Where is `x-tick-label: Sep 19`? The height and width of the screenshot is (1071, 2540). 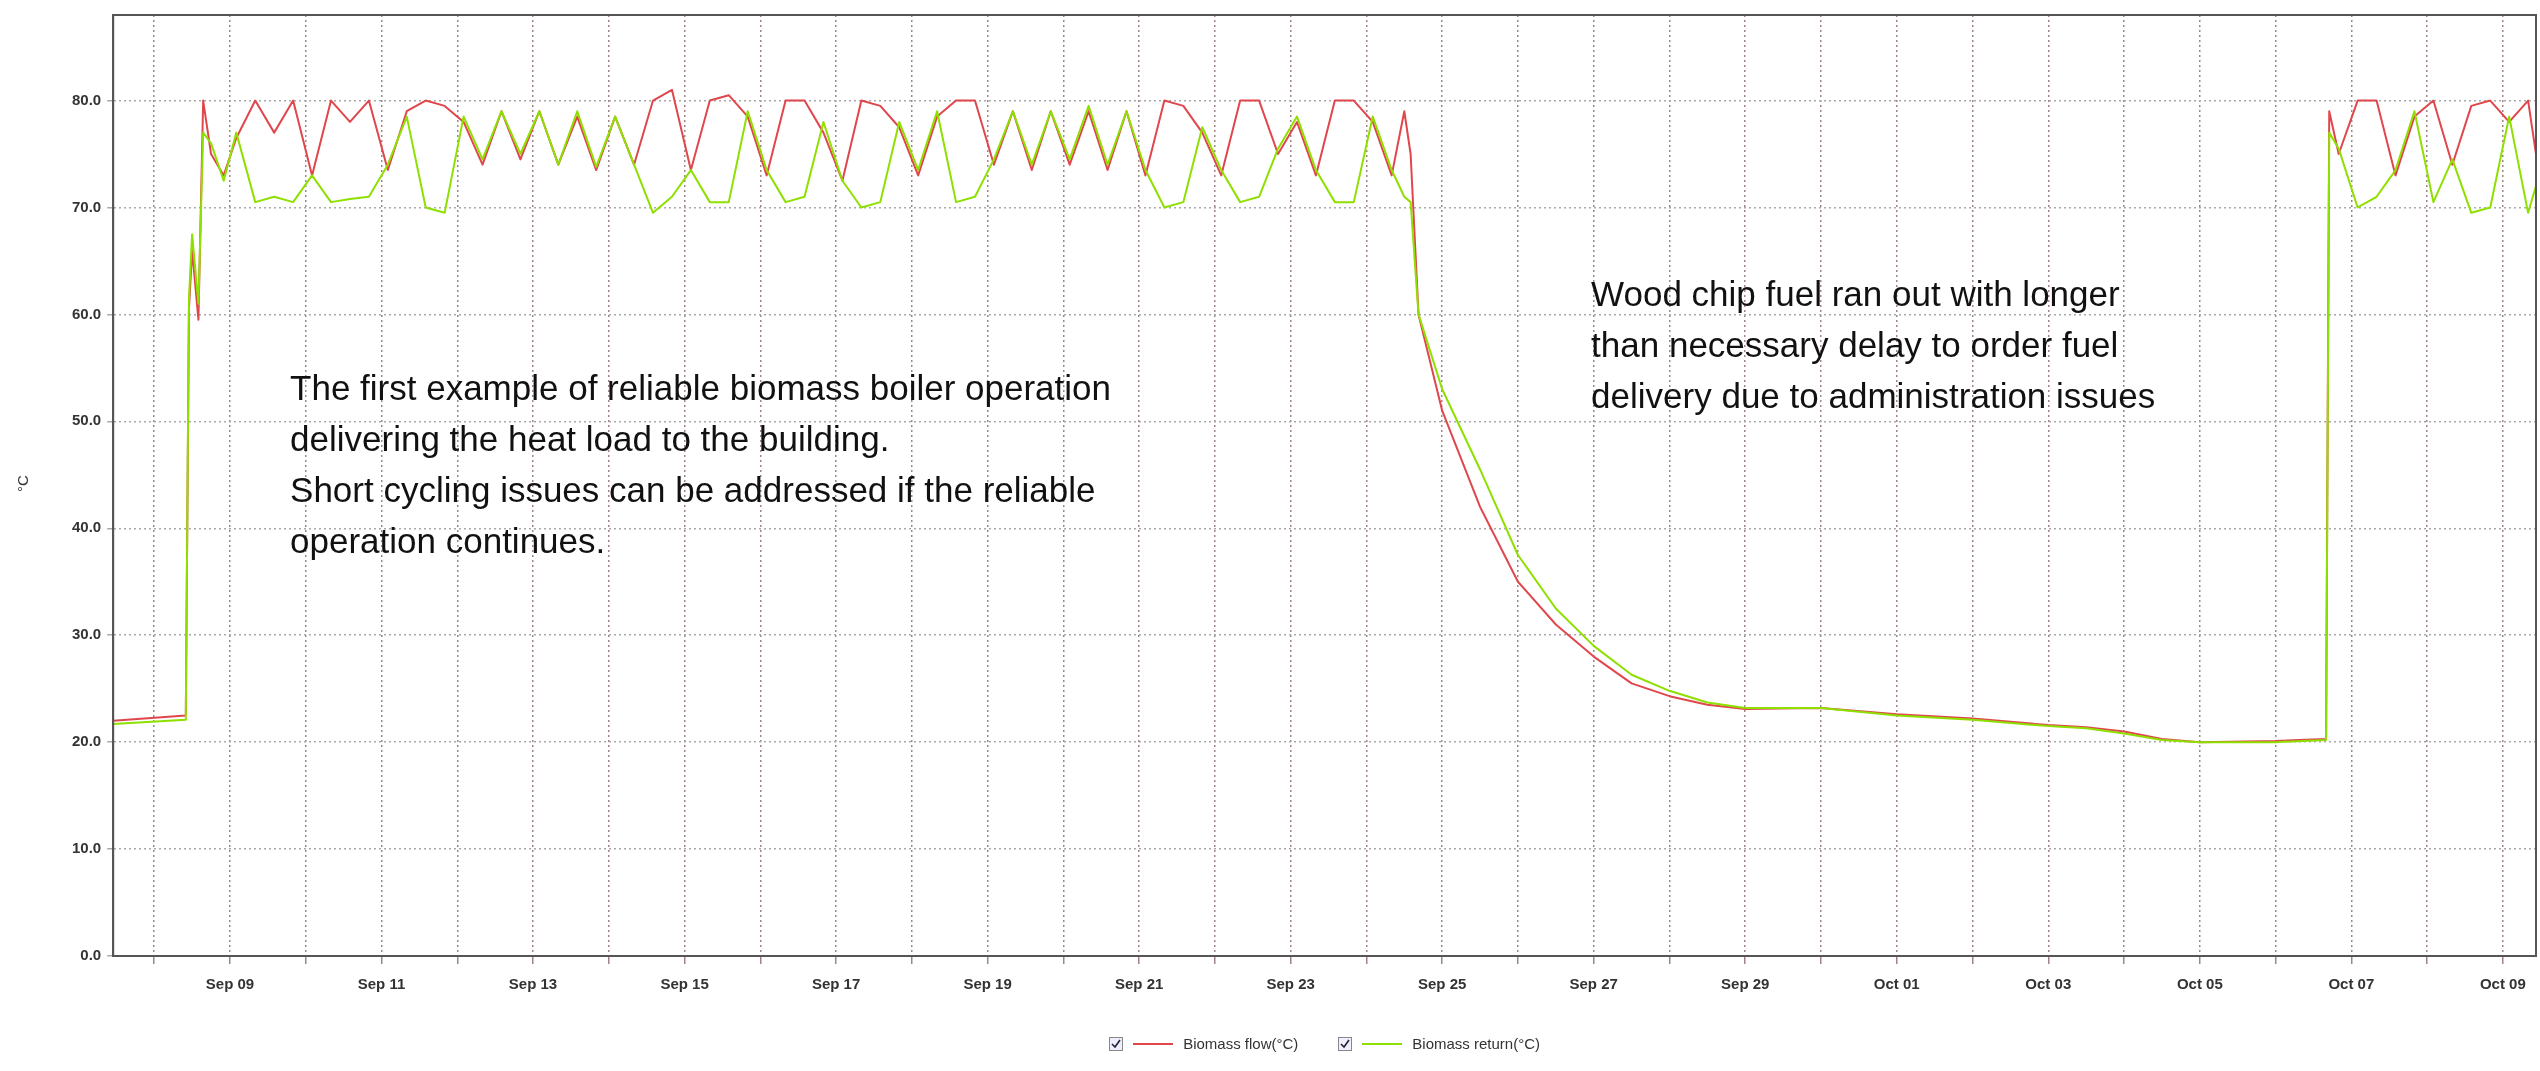
x-tick-label: Sep 19 is located at coordinates (987, 984).